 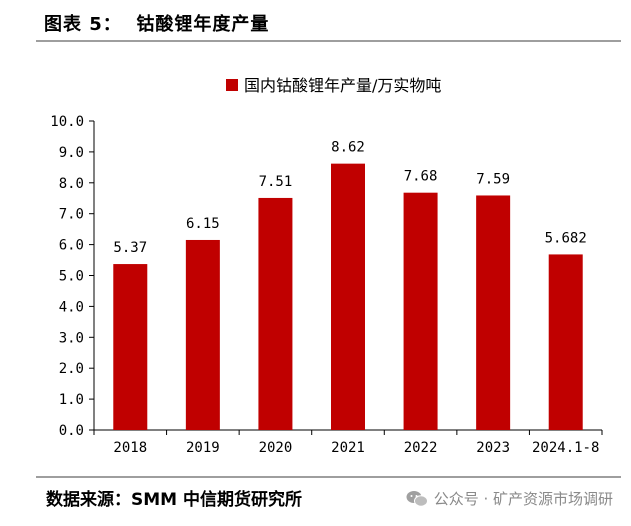 I want to click on y-tick-label: 3.0, so click(x=71, y=338).